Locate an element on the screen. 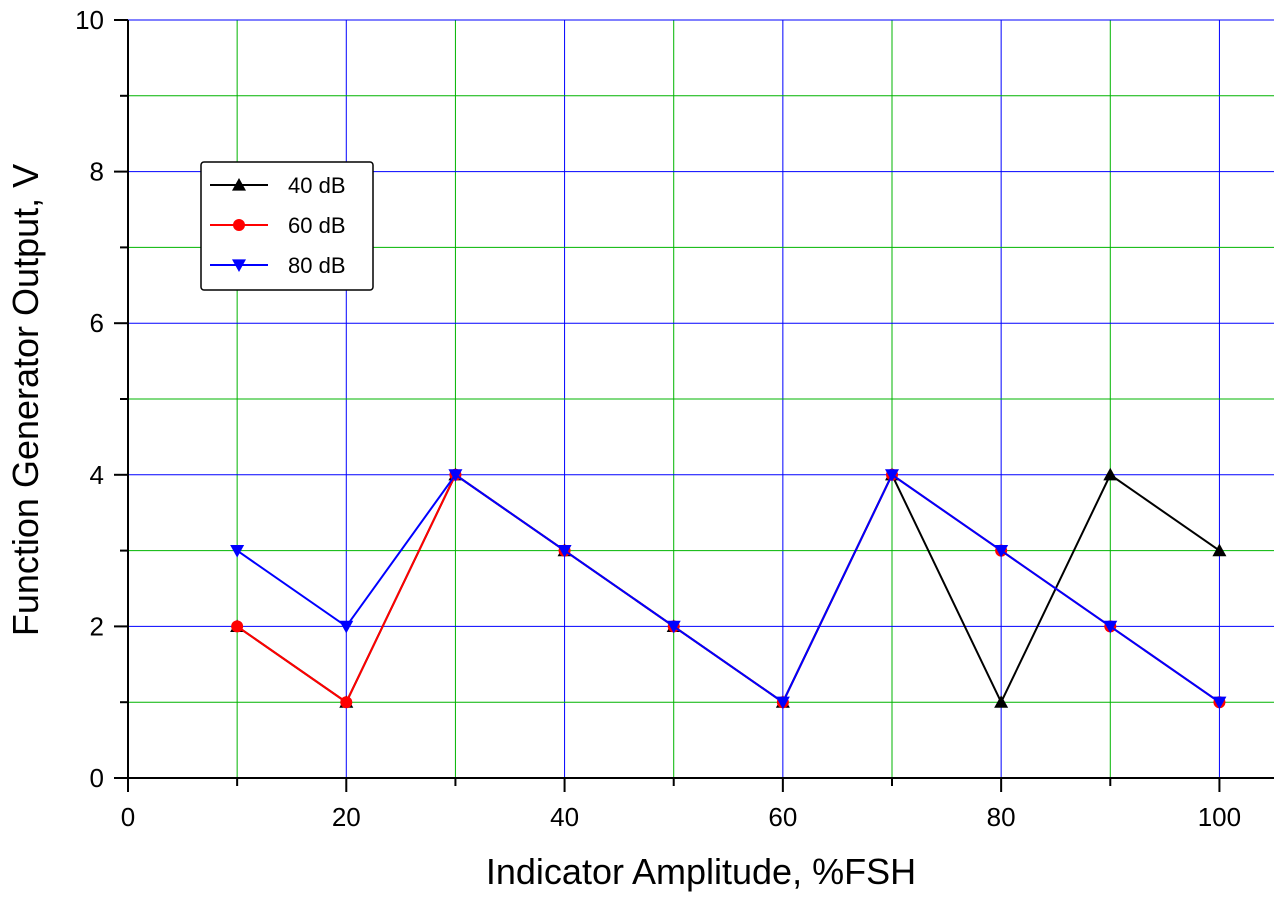  y-tick-label: 10 is located at coordinates (89, 20).